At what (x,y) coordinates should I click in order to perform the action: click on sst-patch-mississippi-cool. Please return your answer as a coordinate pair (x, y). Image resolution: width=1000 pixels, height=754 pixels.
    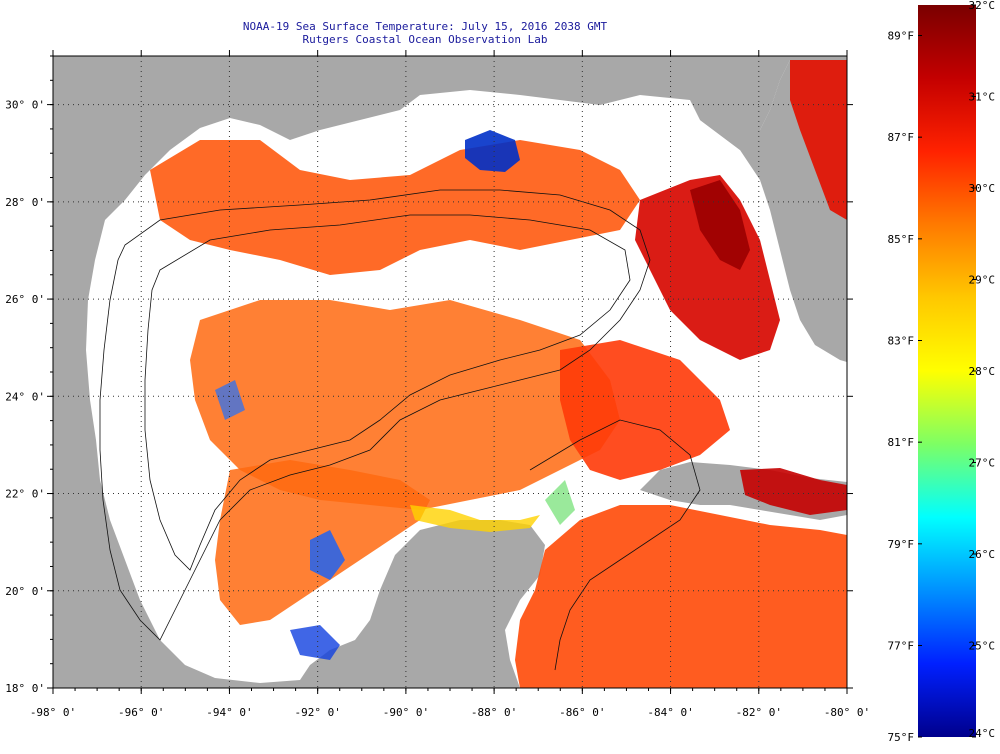
    Looking at the image, I should click on (492, 151).